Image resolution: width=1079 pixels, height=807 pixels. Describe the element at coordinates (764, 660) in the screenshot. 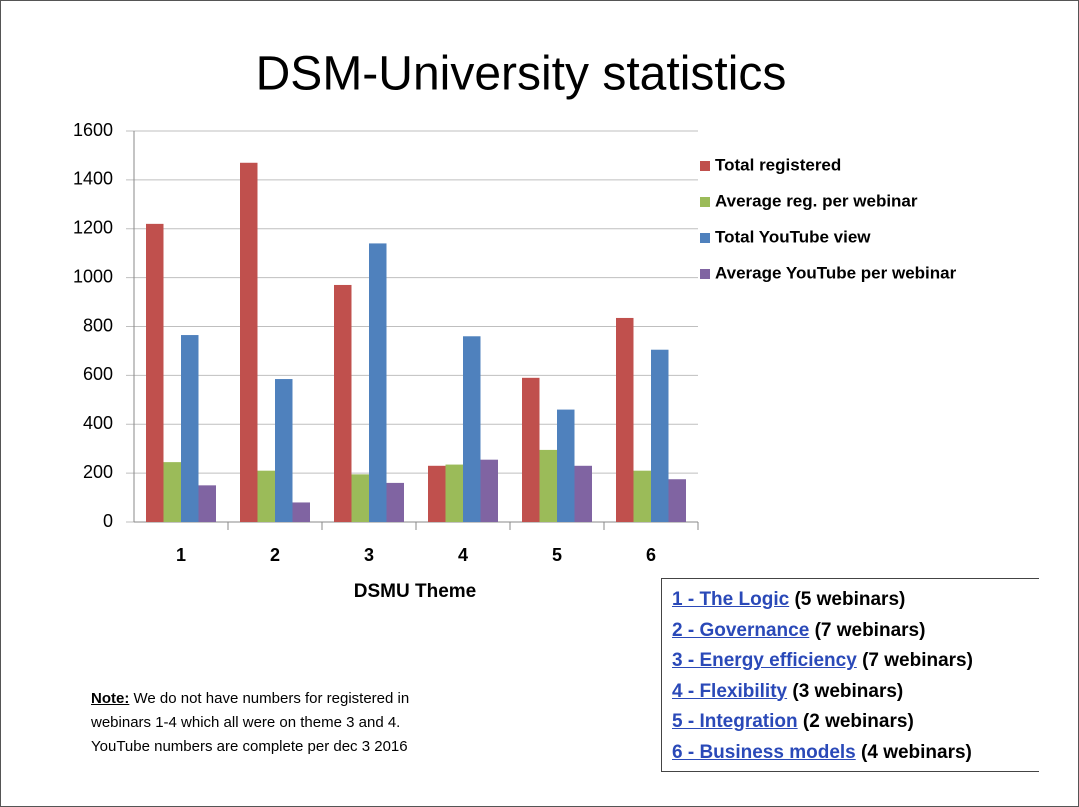

I see `theme-link: 3 - Energy efficiency` at that location.